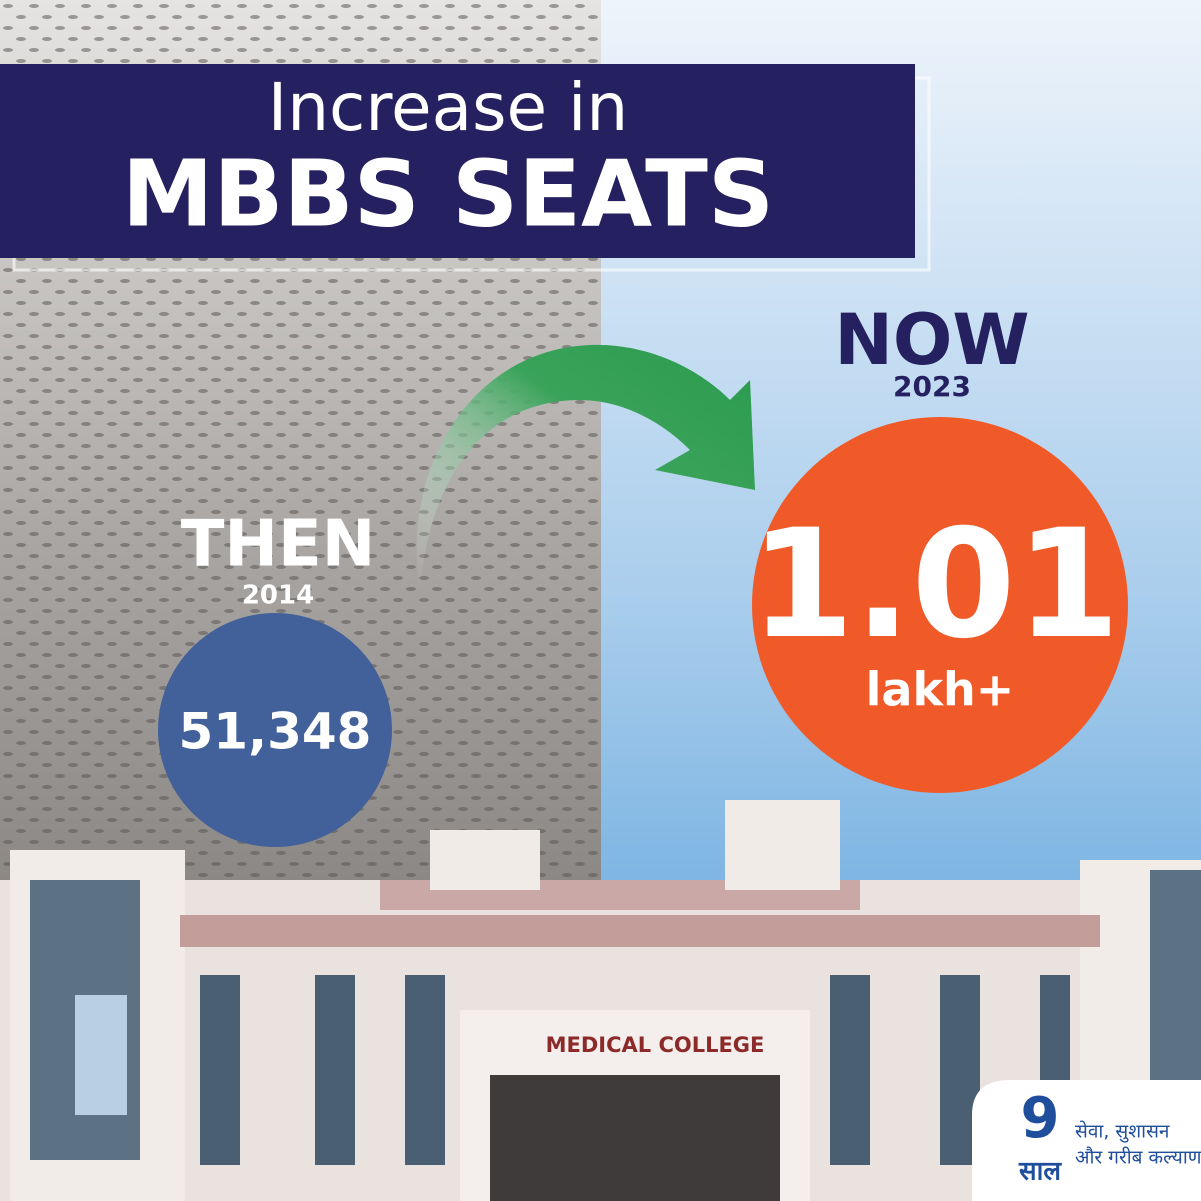 The image size is (1201, 1201). I want to click on now-label: NOW, so click(931, 340).